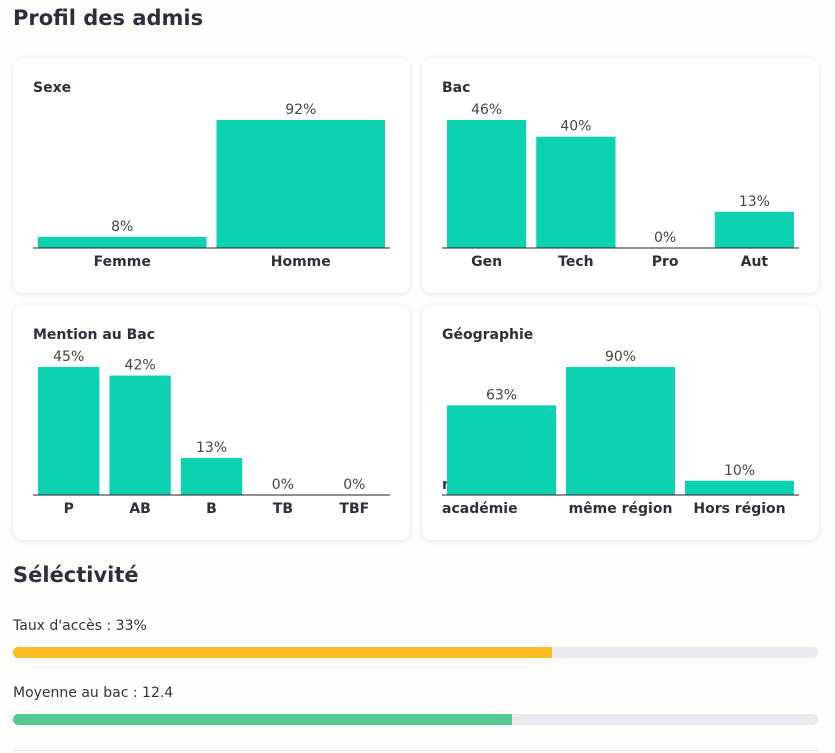 The image size is (835, 753). Describe the element at coordinates (739, 509) in the screenshot. I see `category-label: Hors région` at that location.